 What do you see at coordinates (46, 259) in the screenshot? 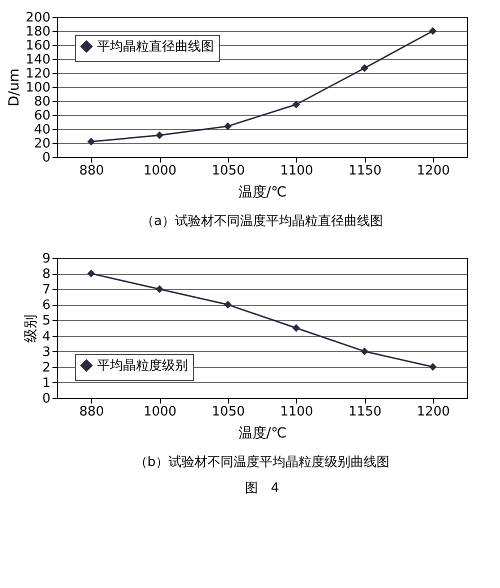
I see `y-tick-label: 9` at bounding box center [46, 259].